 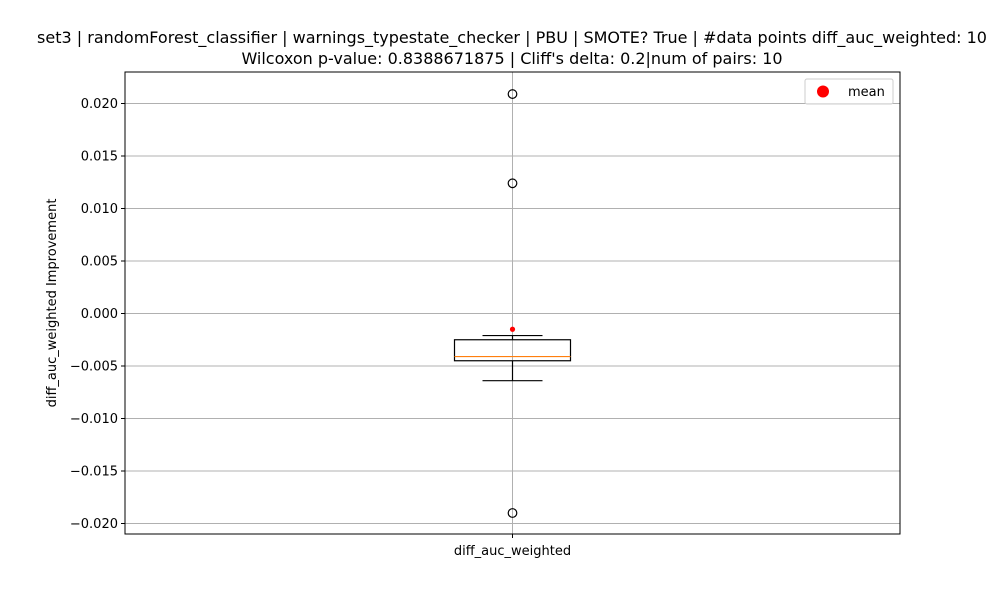 I want to click on legend: mean, so click(x=849, y=91).